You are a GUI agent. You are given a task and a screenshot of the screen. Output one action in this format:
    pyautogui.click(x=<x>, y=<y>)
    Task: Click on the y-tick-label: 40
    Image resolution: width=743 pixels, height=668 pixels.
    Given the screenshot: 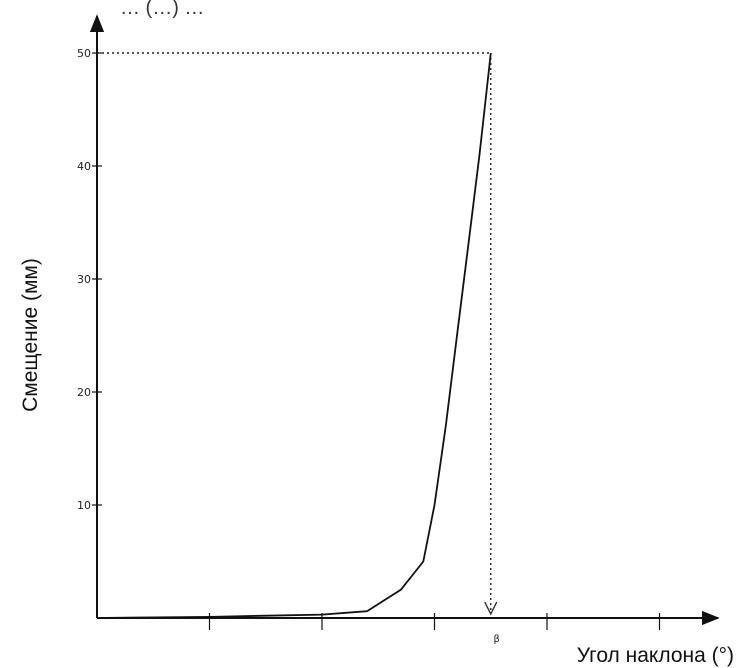 What is the action you would take?
    pyautogui.click(x=84, y=166)
    